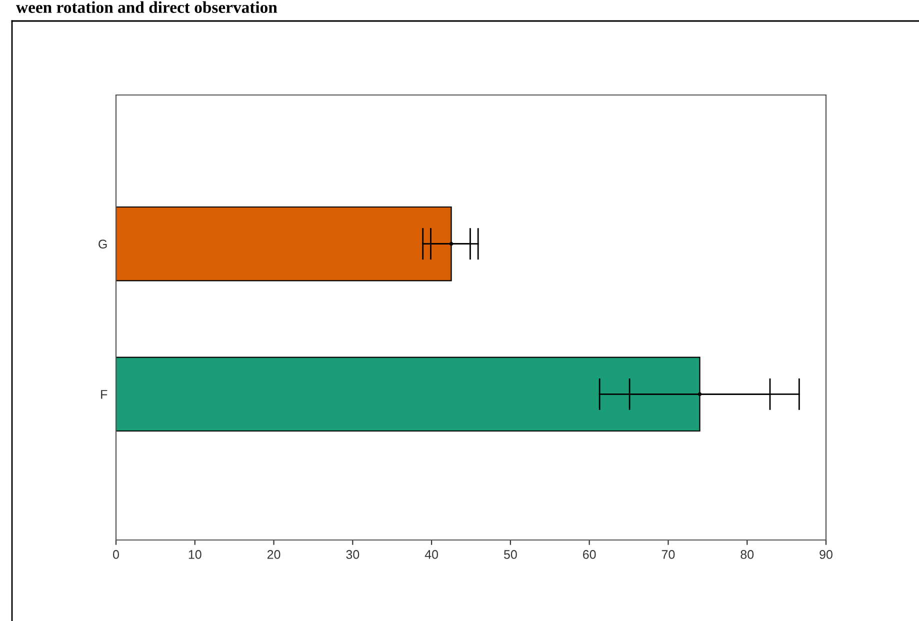  I want to click on chart-title: ween rotation and direct observation, so click(147, 7).